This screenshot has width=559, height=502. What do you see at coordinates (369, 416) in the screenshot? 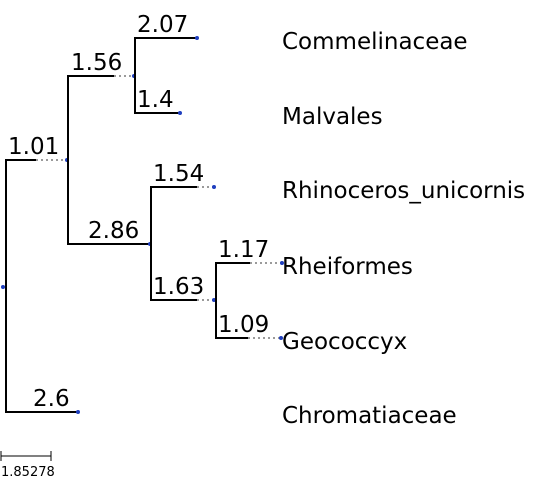
I see `leaf-label-chromatiaceae: Chromatiaceae` at bounding box center [369, 416].